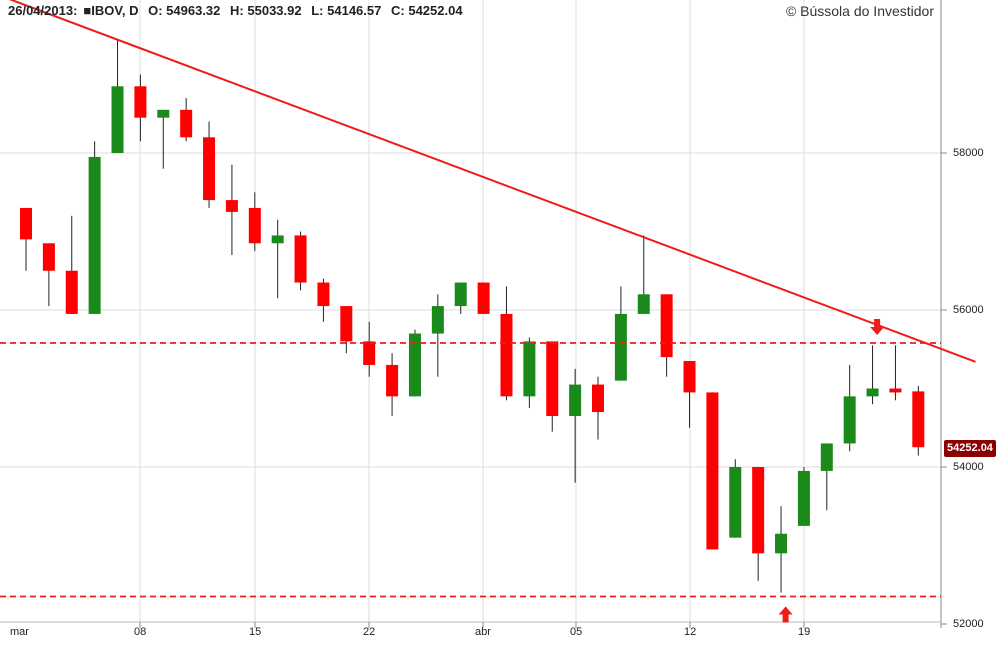  What do you see at coordinates (274, 10) in the screenshot?
I see `high-value: 55033.92` at bounding box center [274, 10].